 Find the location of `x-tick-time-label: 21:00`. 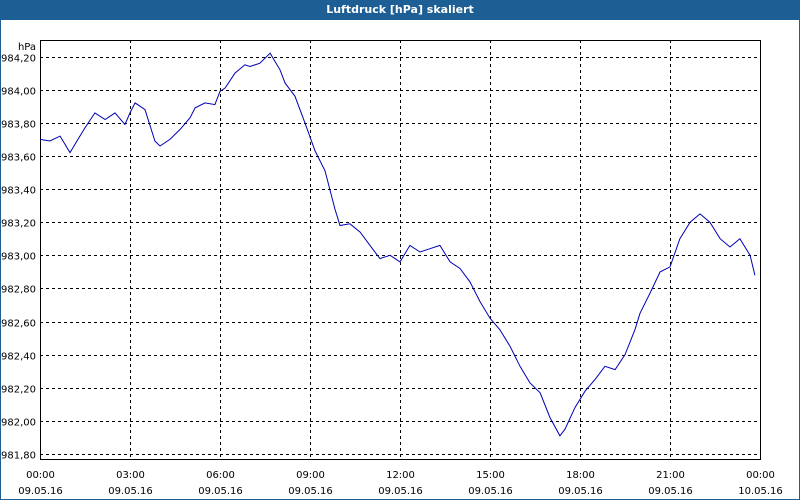

x-tick-time-label: 21:00 is located at coordinates (670, 475).